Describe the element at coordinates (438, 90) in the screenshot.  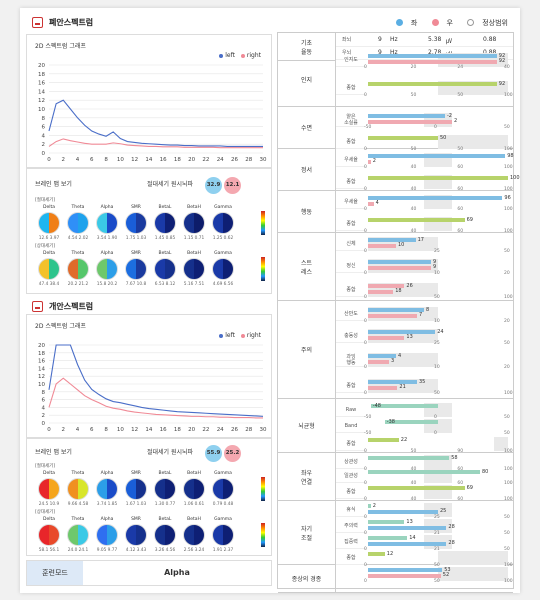
I see `indicator-row: 92 0 50 50 100` at that location.